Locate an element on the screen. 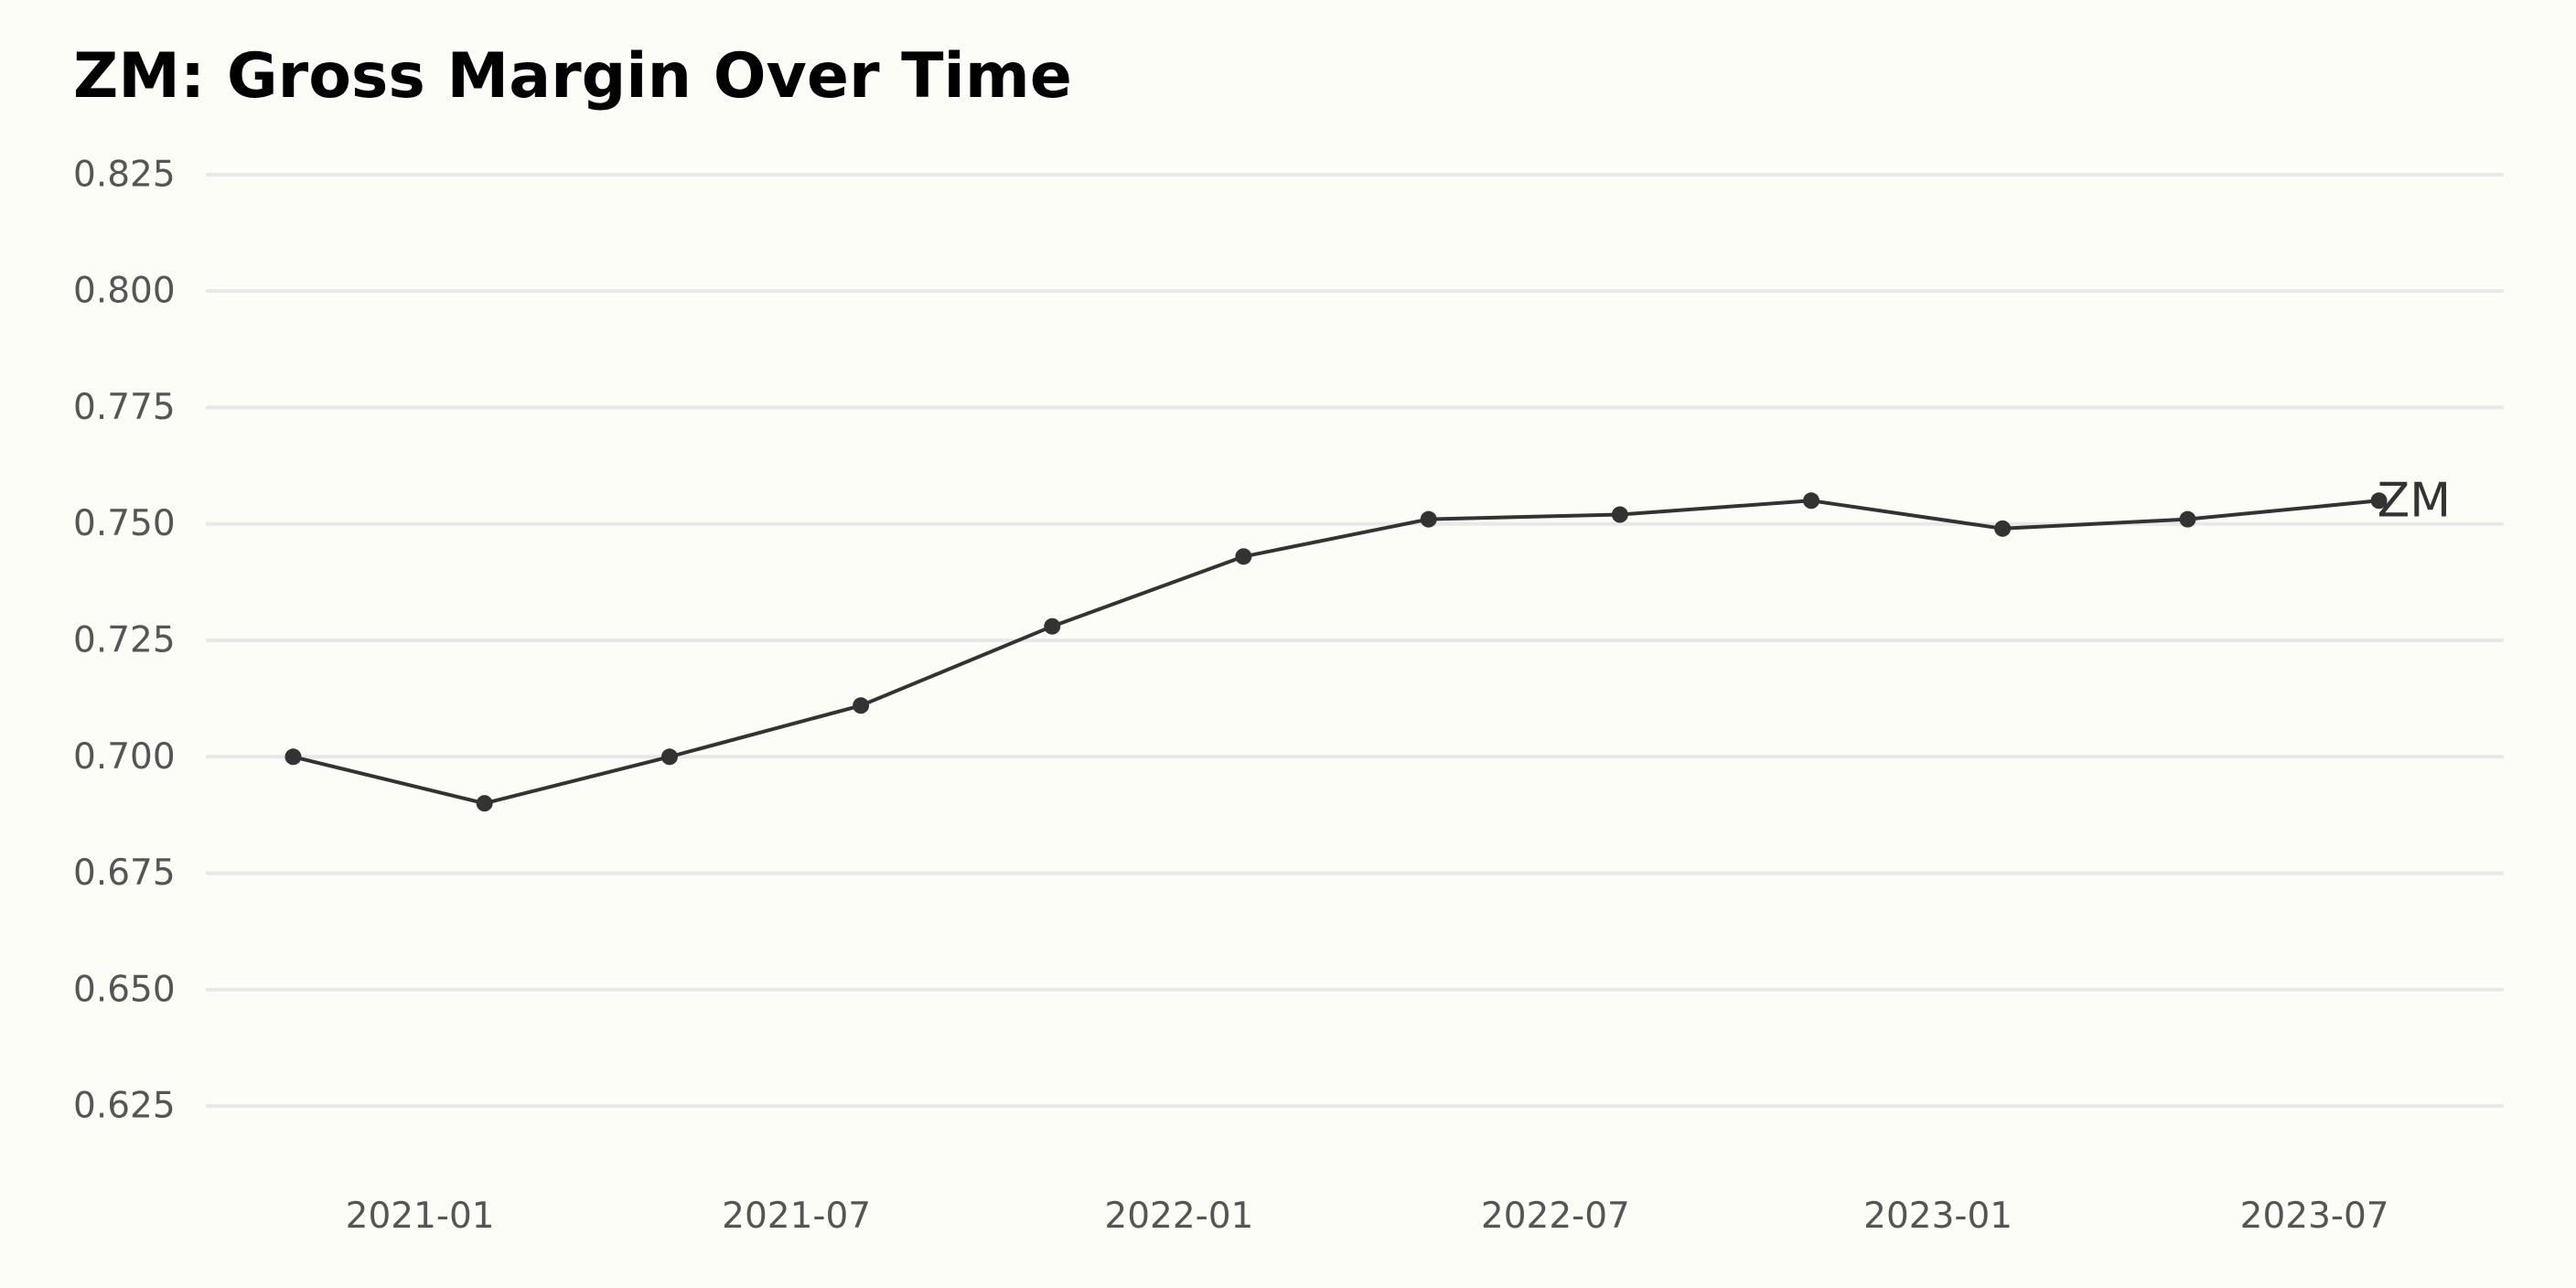  y-tick-label: 0.625 is located at coordinates (124, 1106).